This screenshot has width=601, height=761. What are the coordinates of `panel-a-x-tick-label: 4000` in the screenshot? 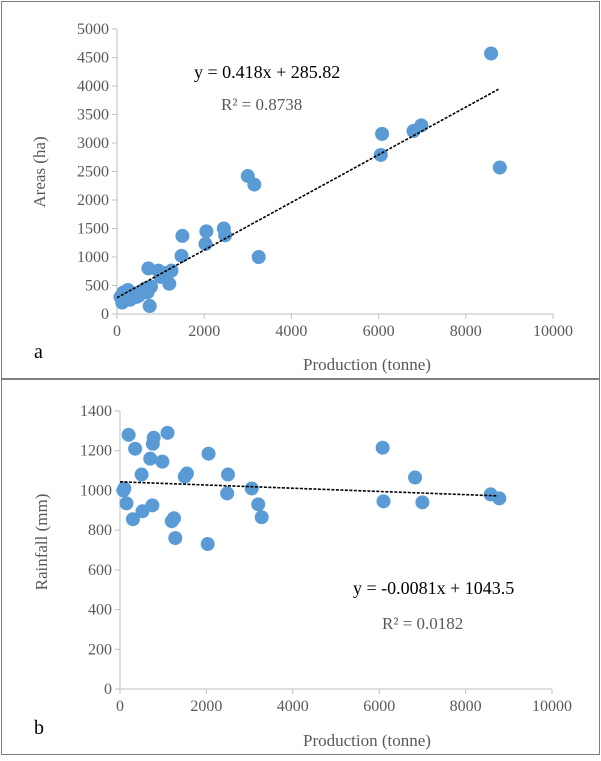 It's located at (291, 331).